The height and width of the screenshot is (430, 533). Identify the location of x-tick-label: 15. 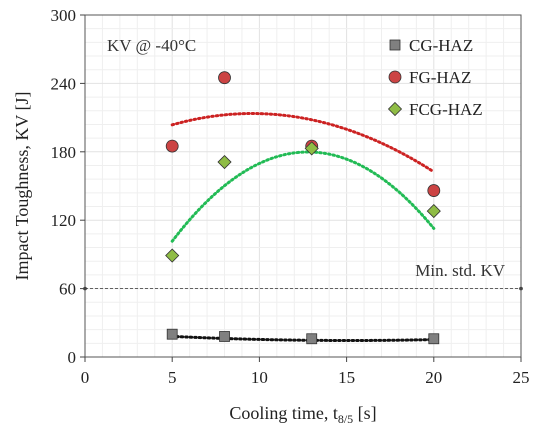
(346, 377).